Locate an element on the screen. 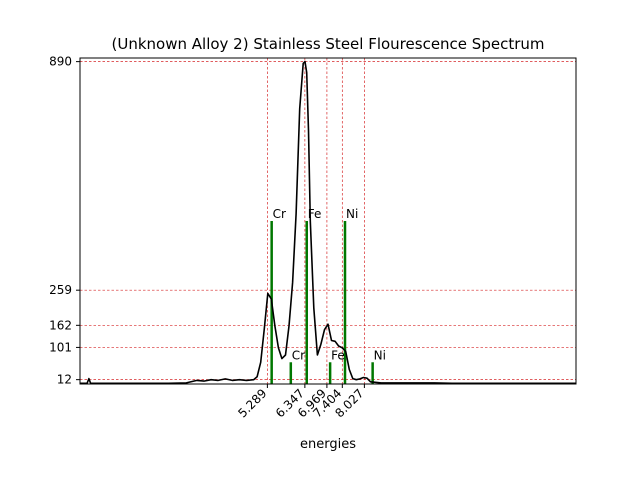  x-axis-label: energies is located at coordinates (328, 444).